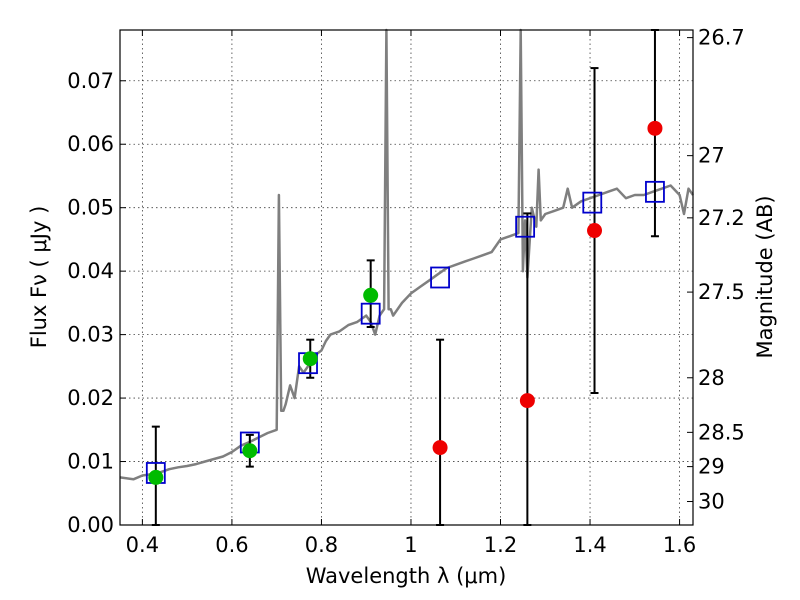 The width and height of the screenshot is (800, 600). What do you see at coordinates (90, 144) in the screenshot?
I see `y-tick-label: 0.06` at bounding box center [90, 144].